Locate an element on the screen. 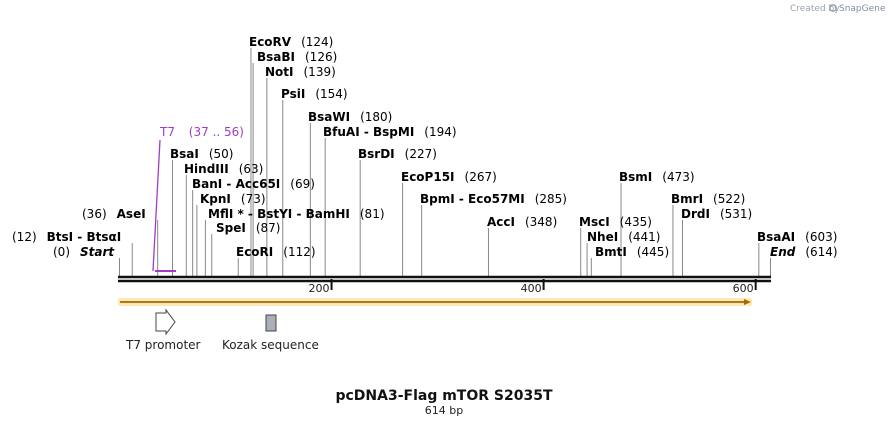  ruler-tick-label: 400 is located at coordinates (531, 288).